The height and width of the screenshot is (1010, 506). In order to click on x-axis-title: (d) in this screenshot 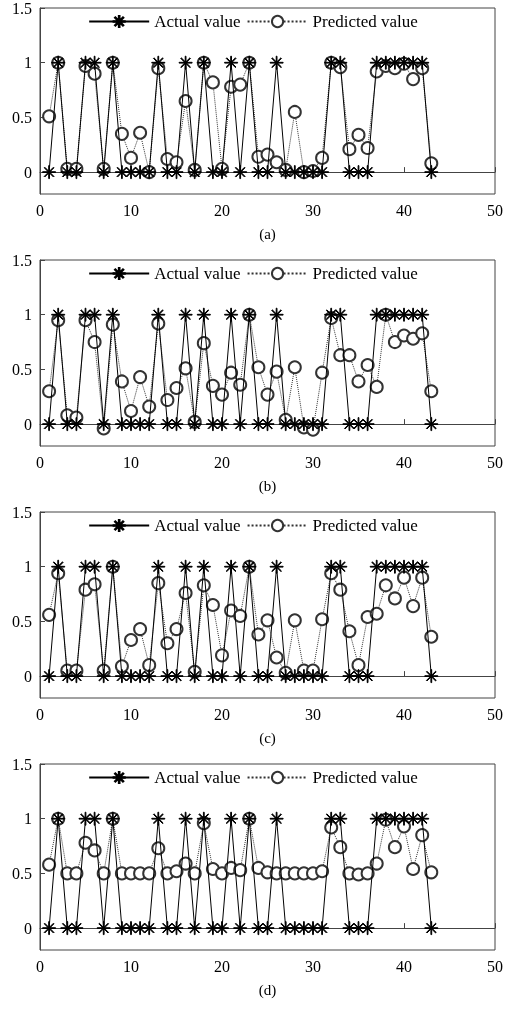, I will do `click(267, 990)`.